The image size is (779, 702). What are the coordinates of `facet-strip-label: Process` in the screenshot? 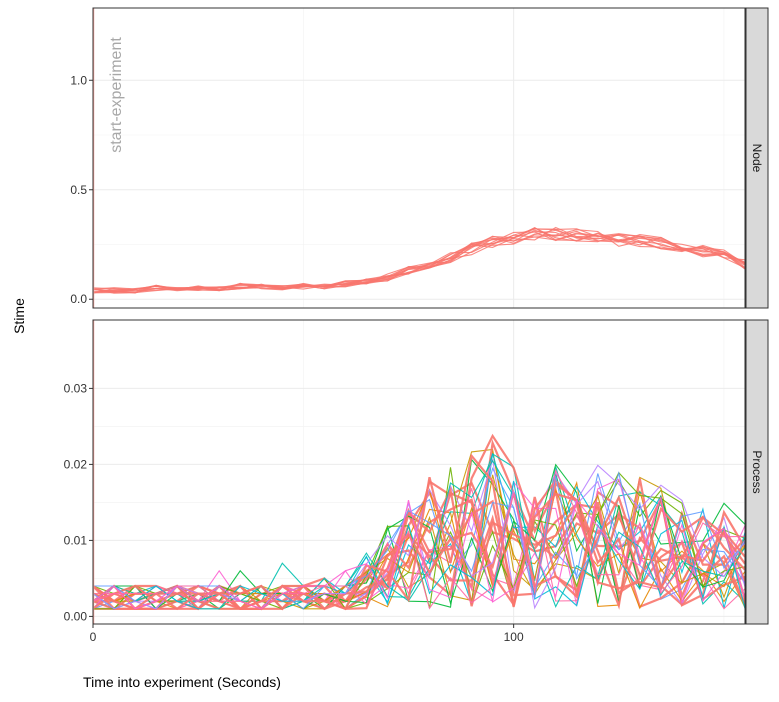 It's located at (757, 471).